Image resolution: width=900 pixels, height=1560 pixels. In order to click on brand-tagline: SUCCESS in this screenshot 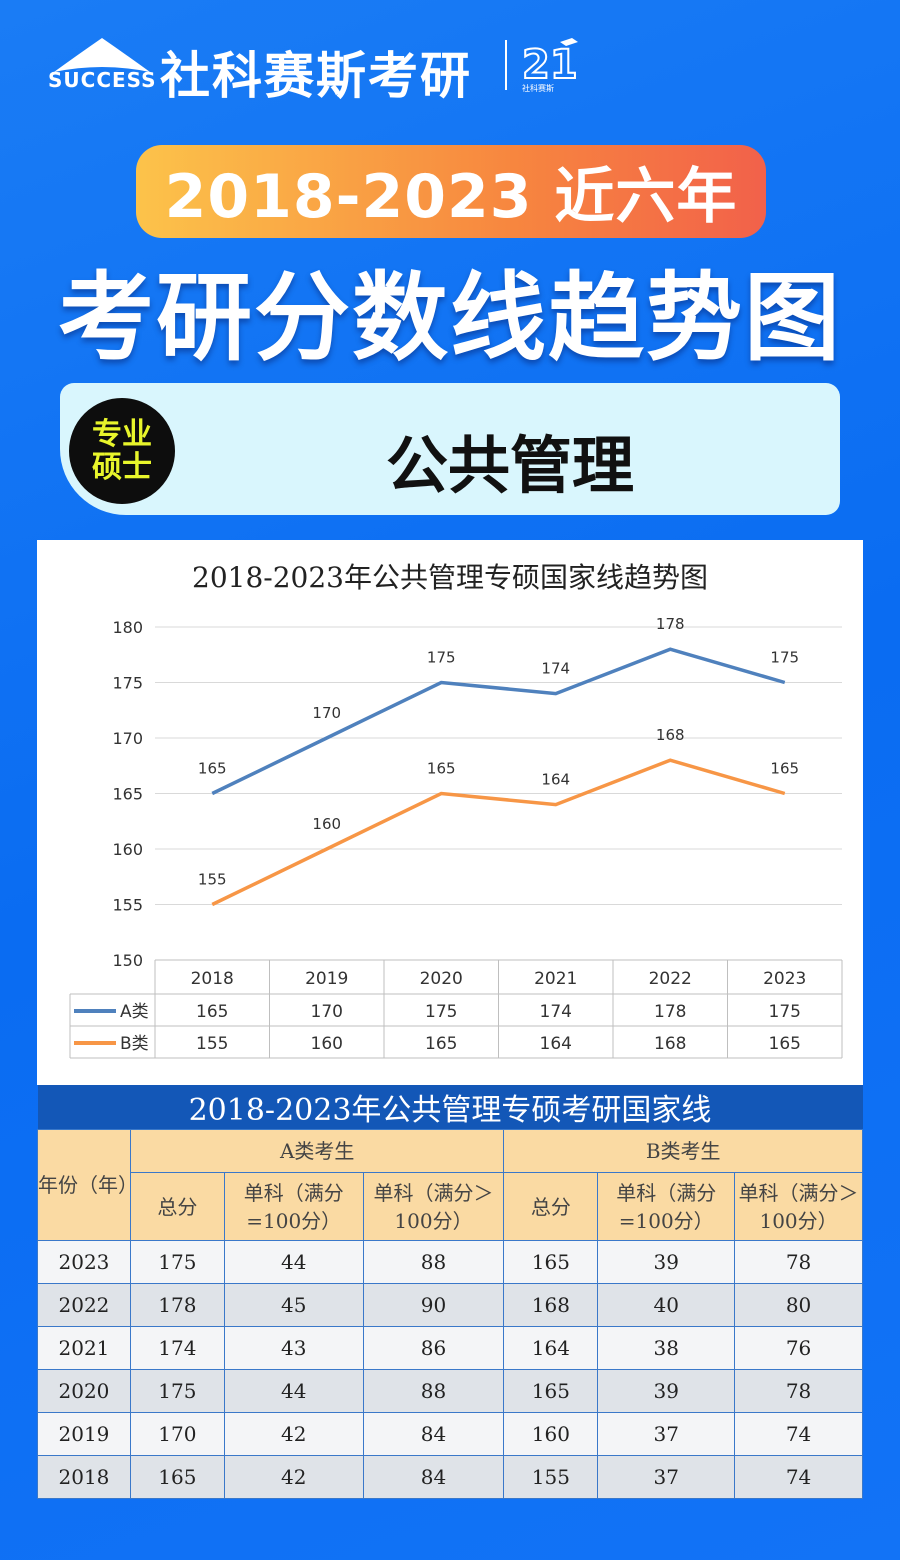, I will do `click(102, 80)`.